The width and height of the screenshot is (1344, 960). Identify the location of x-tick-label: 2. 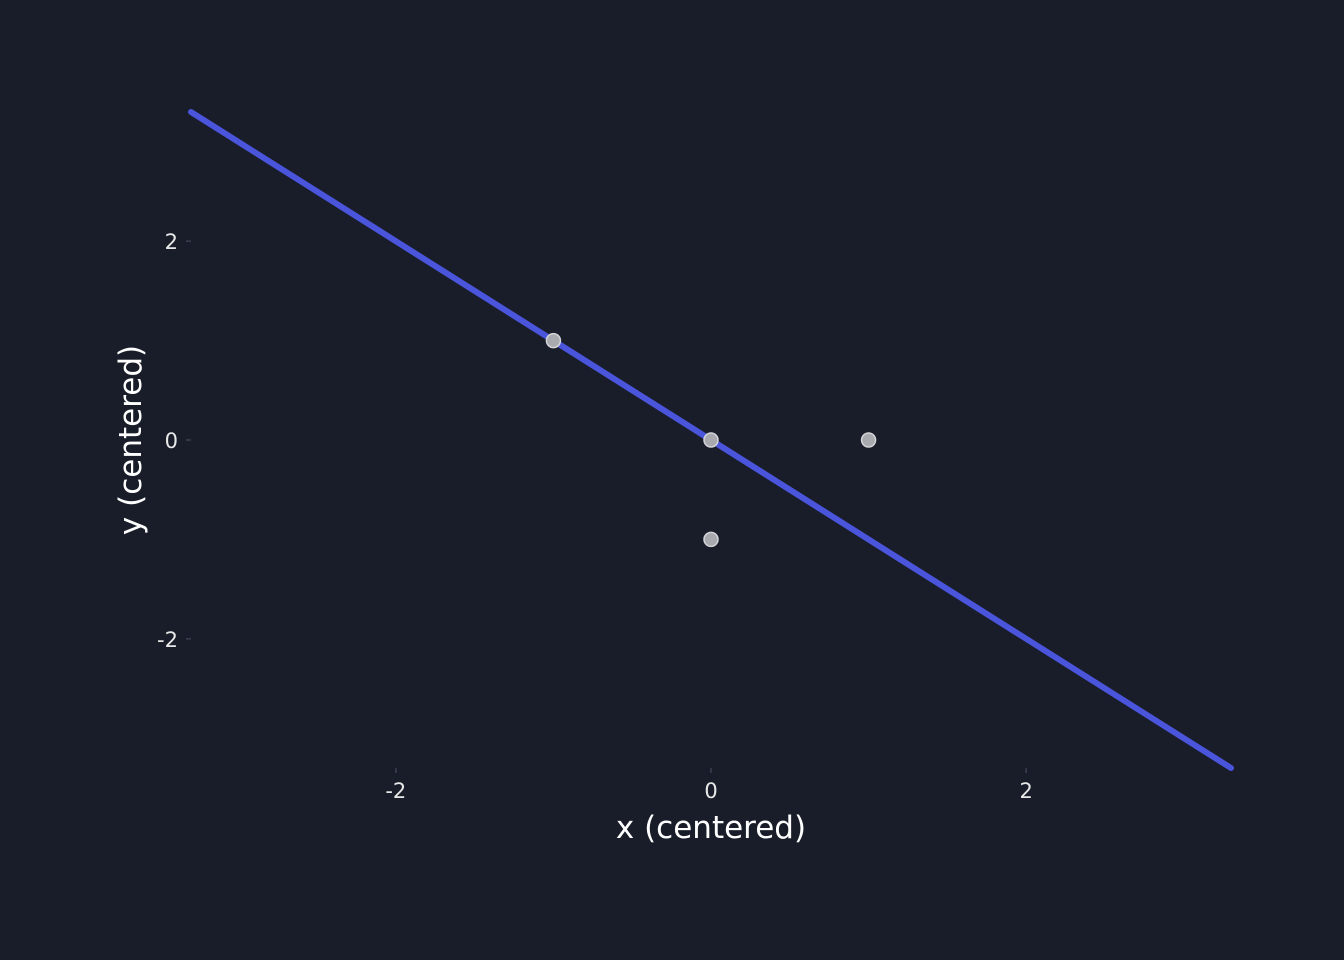
(1025, 791).